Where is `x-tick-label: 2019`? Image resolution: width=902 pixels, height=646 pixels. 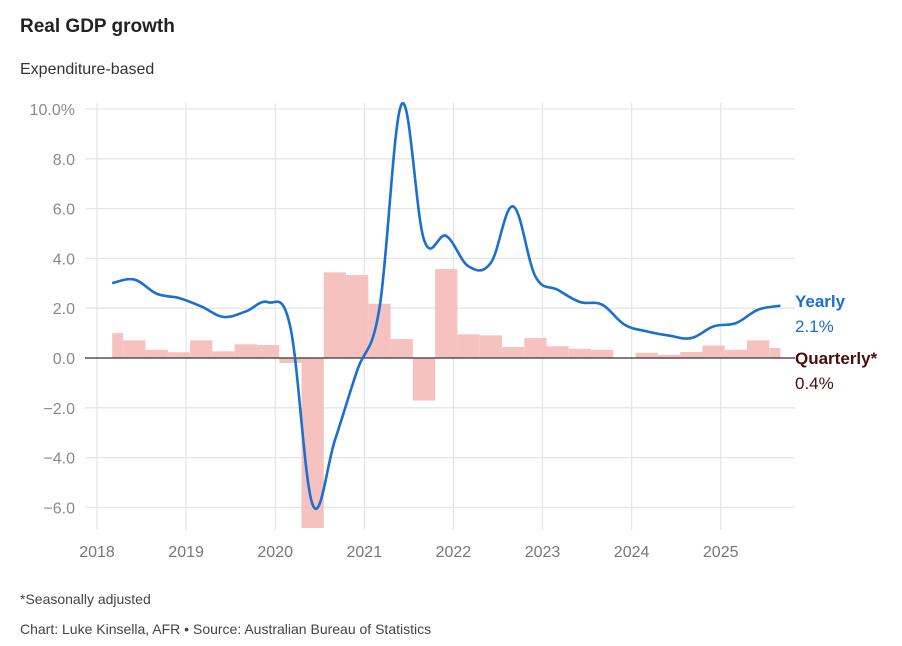
x-tick-label: 2019 is located at coordinates (186, 552).